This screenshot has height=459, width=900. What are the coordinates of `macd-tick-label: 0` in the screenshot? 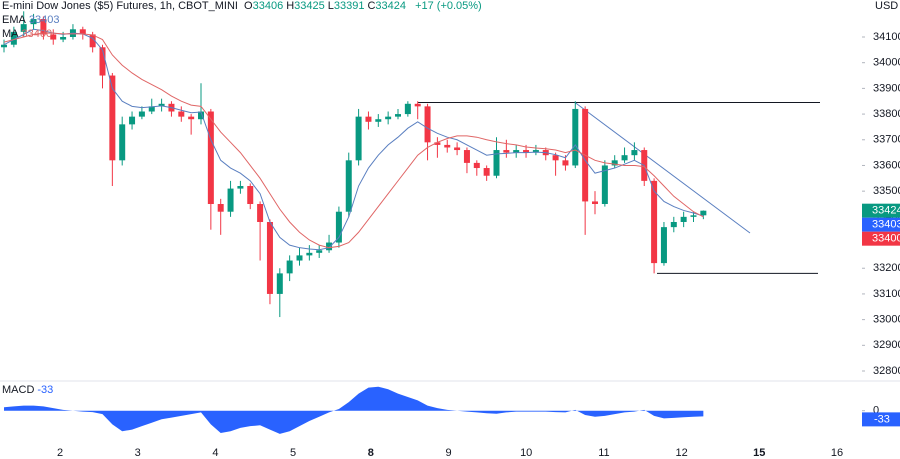 It's located at (876, 411).